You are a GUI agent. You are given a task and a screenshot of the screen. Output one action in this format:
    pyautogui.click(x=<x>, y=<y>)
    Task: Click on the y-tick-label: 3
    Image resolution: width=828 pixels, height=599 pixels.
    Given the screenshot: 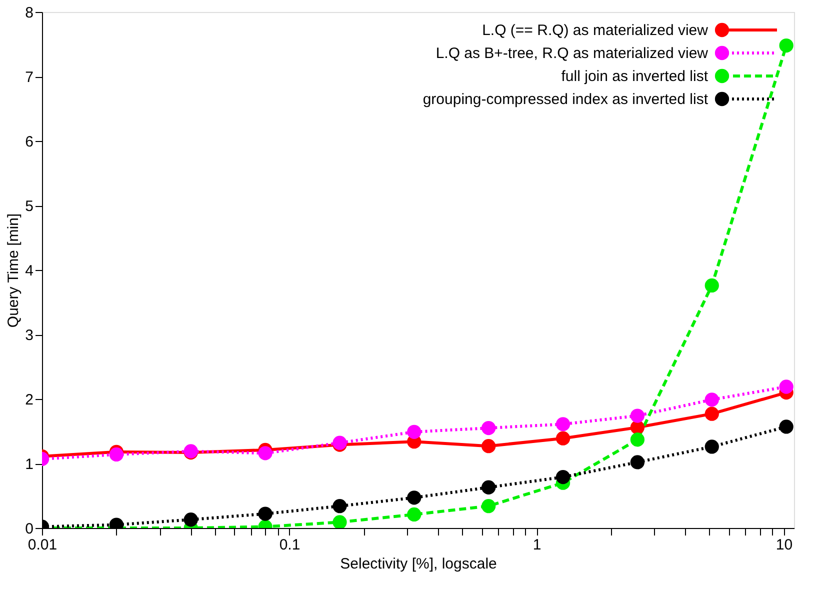 What is the action you would take?
    pyautogui.click(x=29, y=335)
    